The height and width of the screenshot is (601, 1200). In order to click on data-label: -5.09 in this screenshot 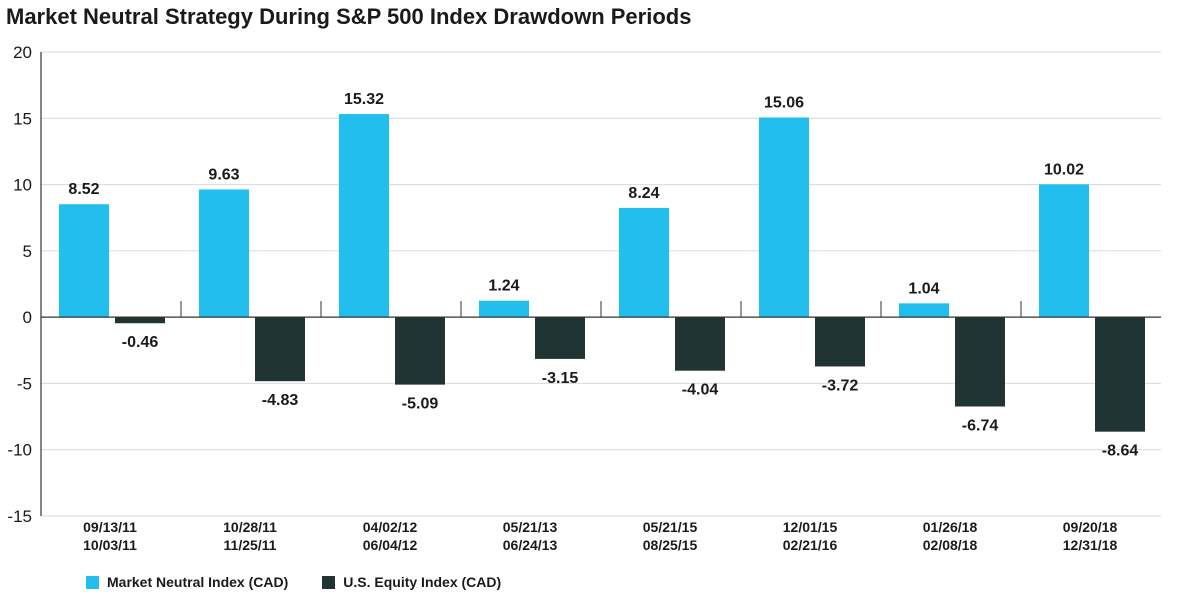, I will do `click(420, 404)`.